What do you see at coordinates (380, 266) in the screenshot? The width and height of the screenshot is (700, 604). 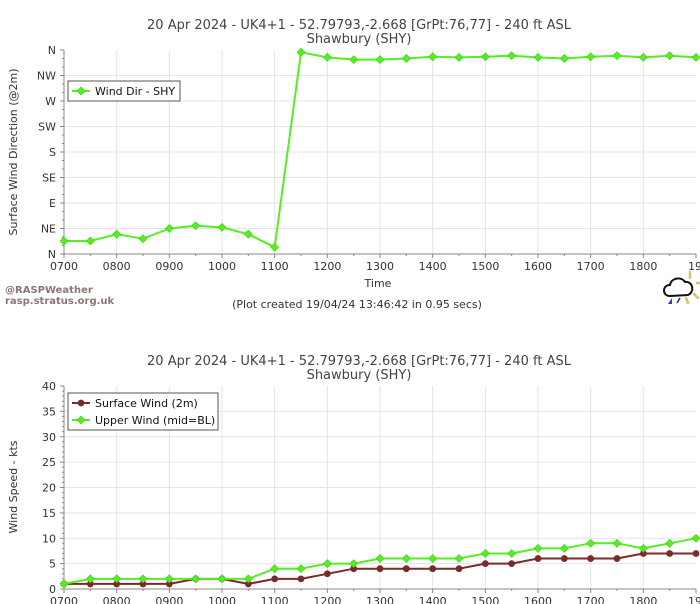 I see `x-tick-label: 1300` at bounding box center [380, 266].